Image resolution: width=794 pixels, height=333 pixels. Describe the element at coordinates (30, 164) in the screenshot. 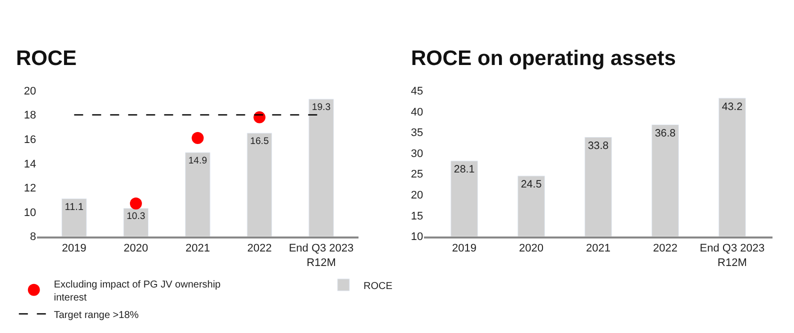

I see `y-tick-label: 14` at that location.